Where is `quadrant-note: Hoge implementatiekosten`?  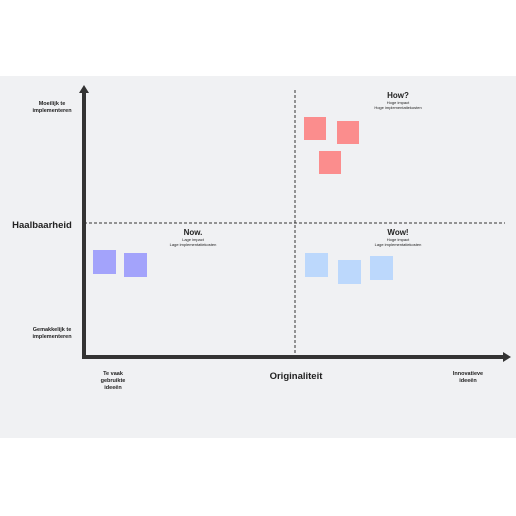
quadrant-note: Hoge implementatiekosten is located at coordinates (397, 107).